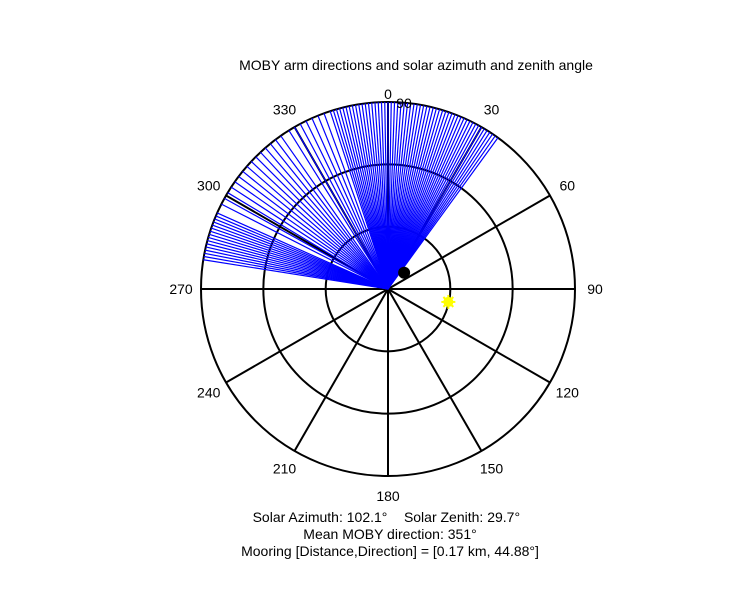  Describe the element at coordinates (285, 110) in the screenshot. I see `angle-label-330: 330` at that location.